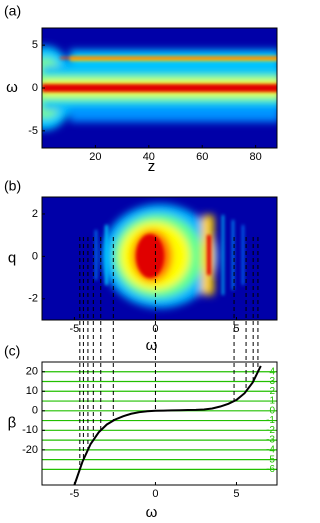  I want to click on y-tick-label: 10, so click(32, 391).